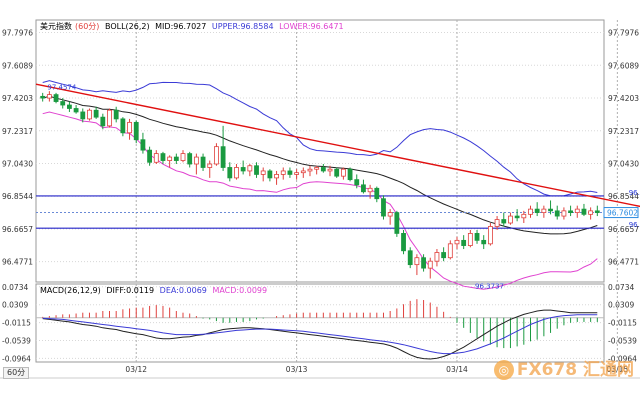 The width and height of the screenshot is (640, 400). What do you see at coordinates (634, 193) in the screenshot?
I see `price-annotation: 96.8500` at bounding box center [634, 193].